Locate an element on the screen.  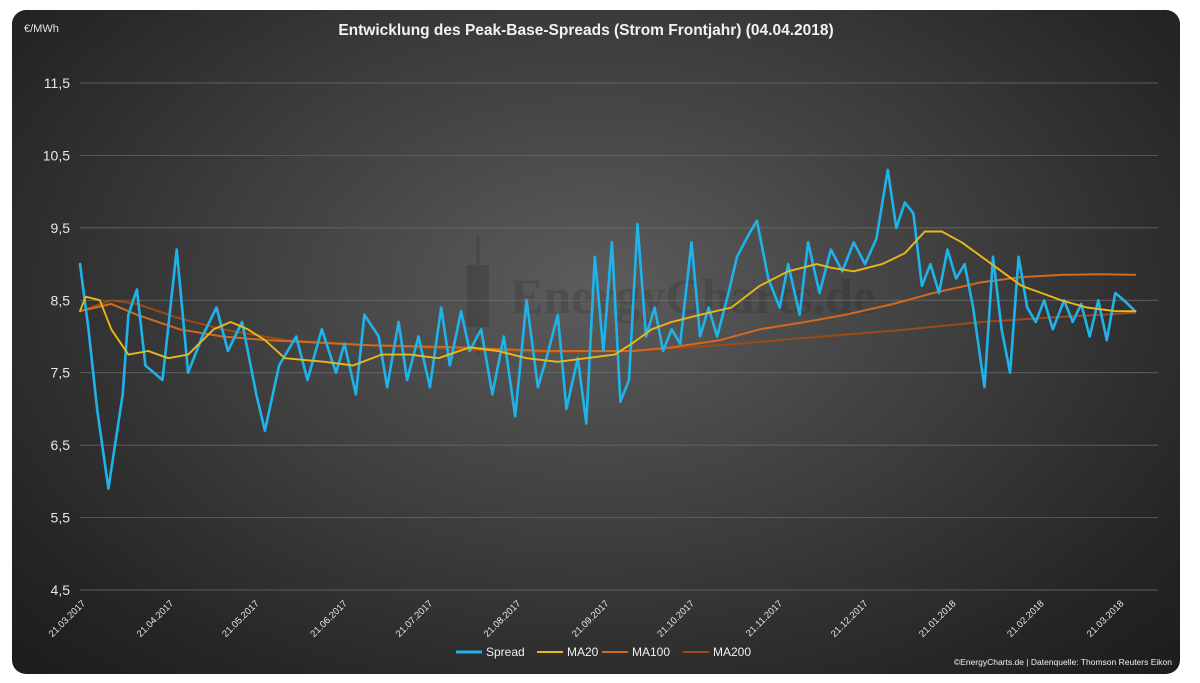
watermark-logo: EnergyCharts.de is located at coordinates (671, 295).